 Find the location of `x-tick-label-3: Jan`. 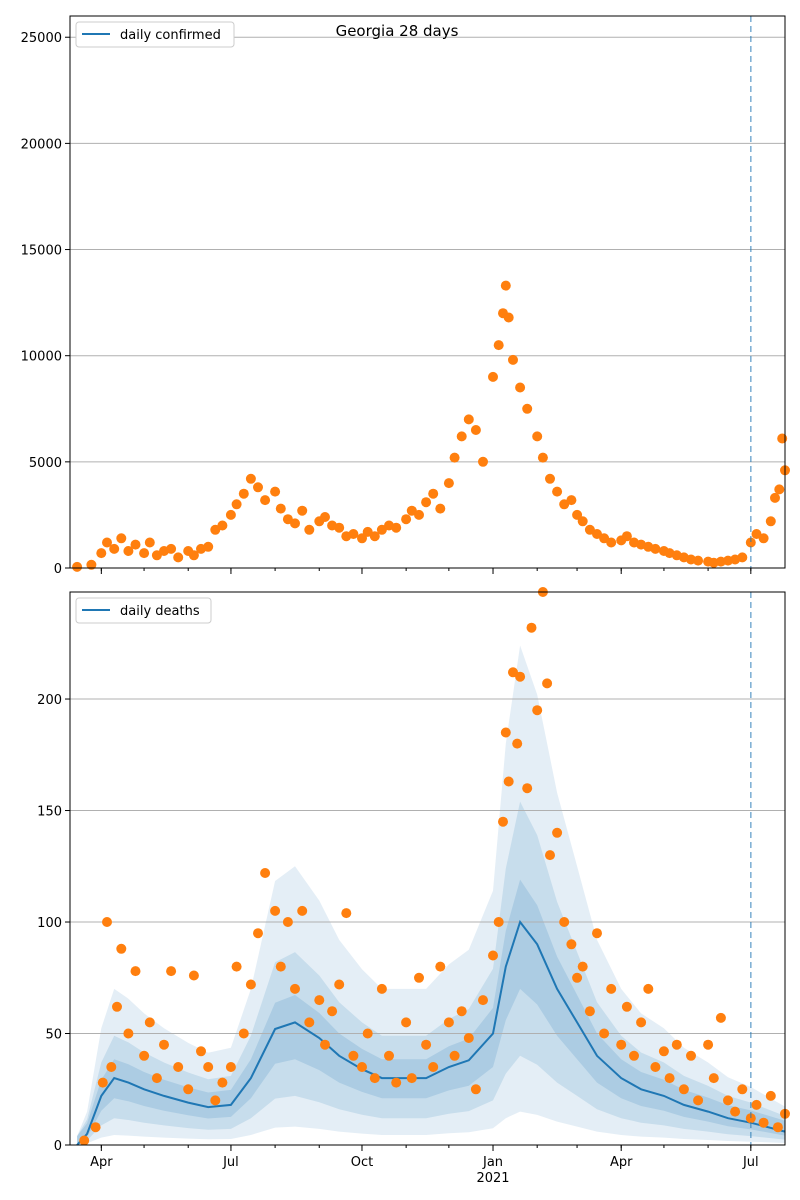

x-tick-label-3: Jan is located at coordinates (492, 1162).